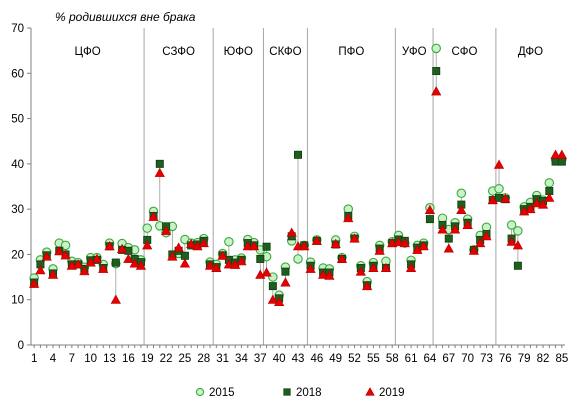  Describe the element at coordinates (34, 359) in the screenshot. I see `x-tick-label: 1` at that location.